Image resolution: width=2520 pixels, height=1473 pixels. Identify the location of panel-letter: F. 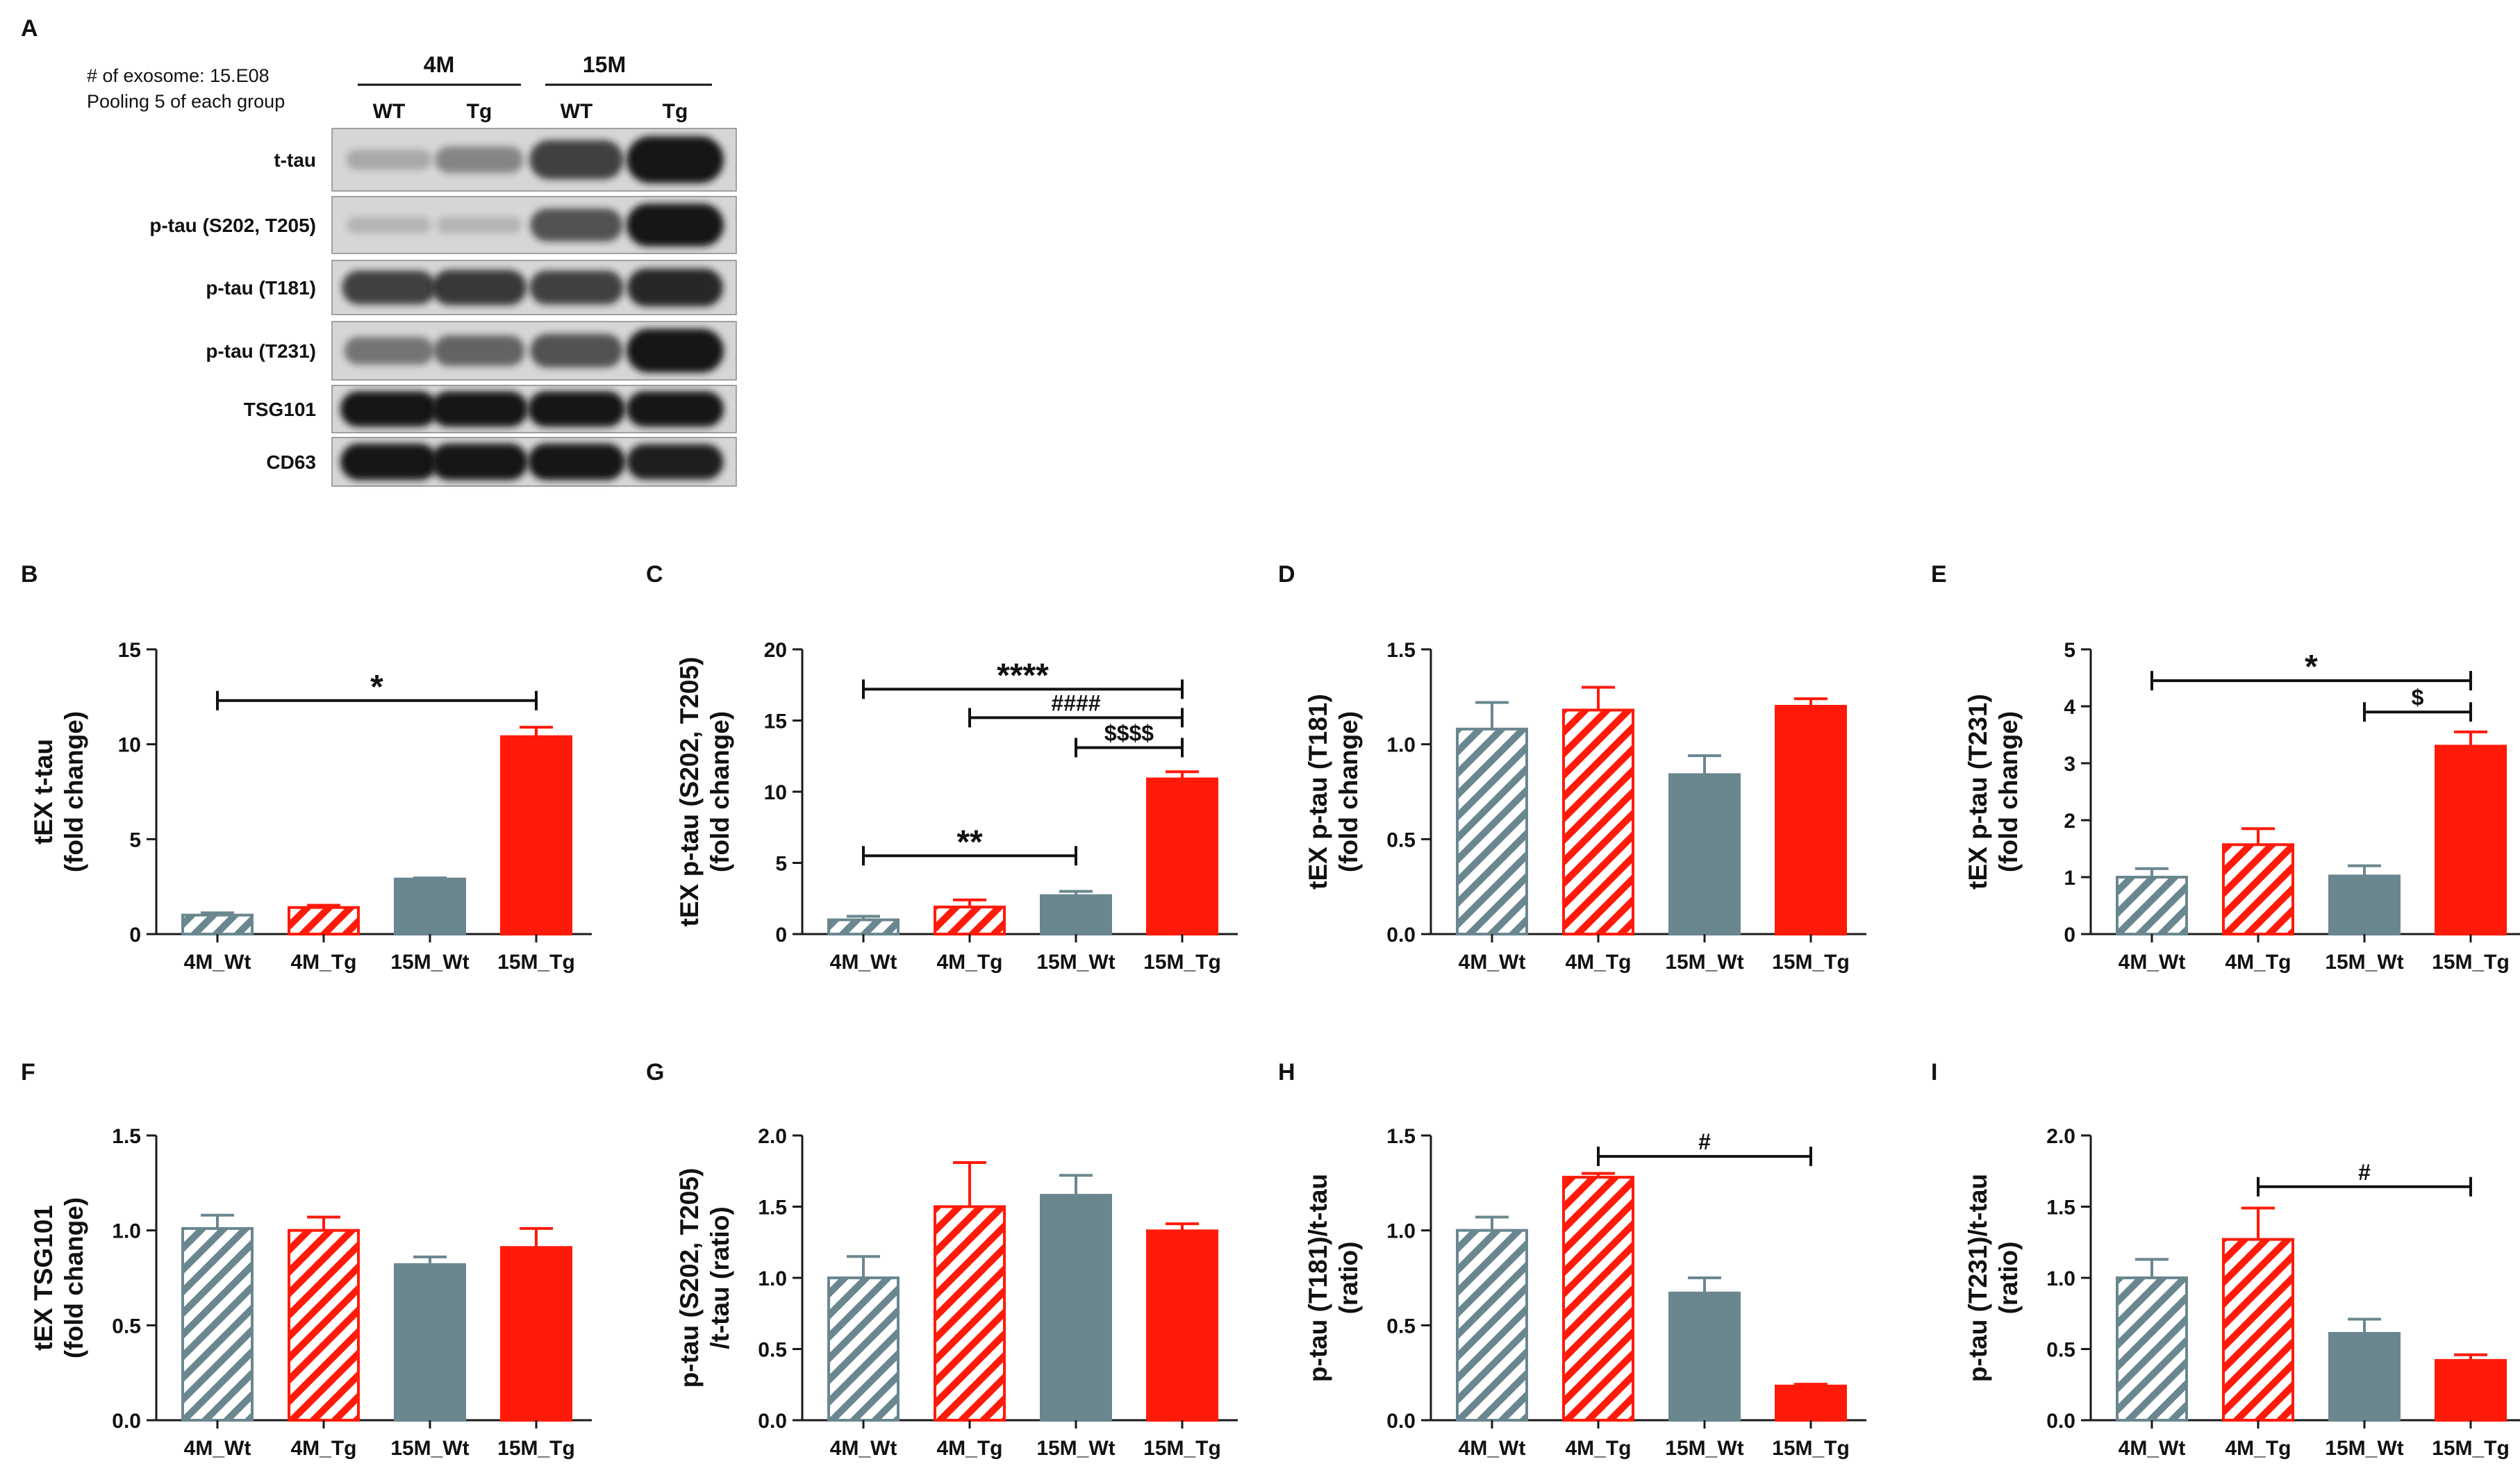
(28, 1072).